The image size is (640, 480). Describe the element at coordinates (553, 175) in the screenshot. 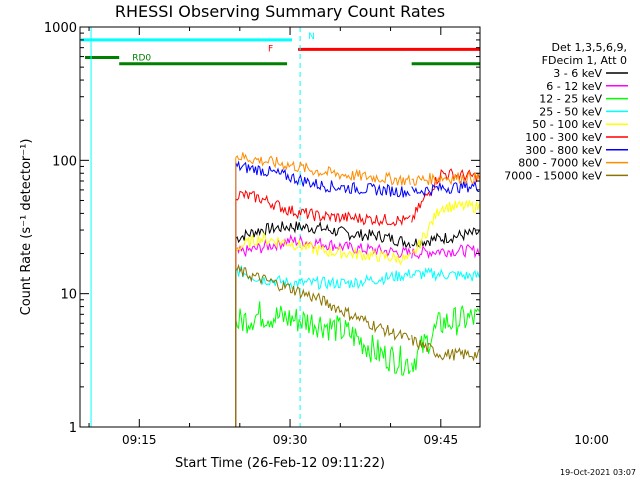

I see `legend-entry-label: 7000 - 15000 keV` at that location.